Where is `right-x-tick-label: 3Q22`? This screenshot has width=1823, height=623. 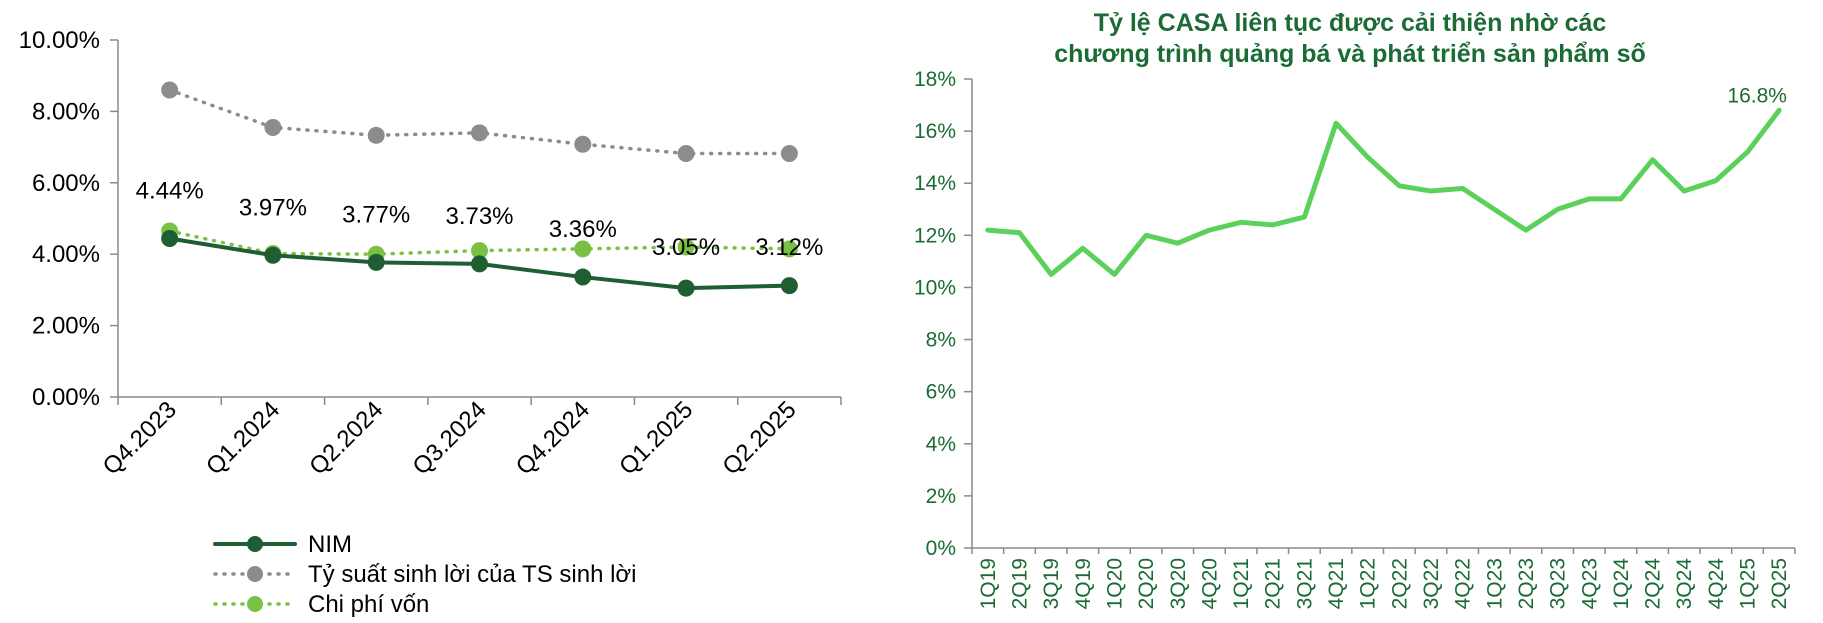
right-x-tick-label: 3Q22 is located at coordinates (1431, 583).